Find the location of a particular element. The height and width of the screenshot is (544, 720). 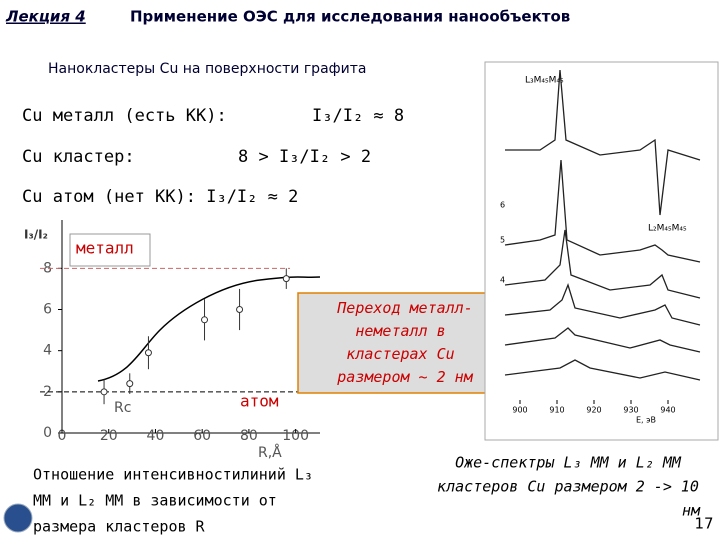

curve-label: 4 is located at coordinates (502, 280).